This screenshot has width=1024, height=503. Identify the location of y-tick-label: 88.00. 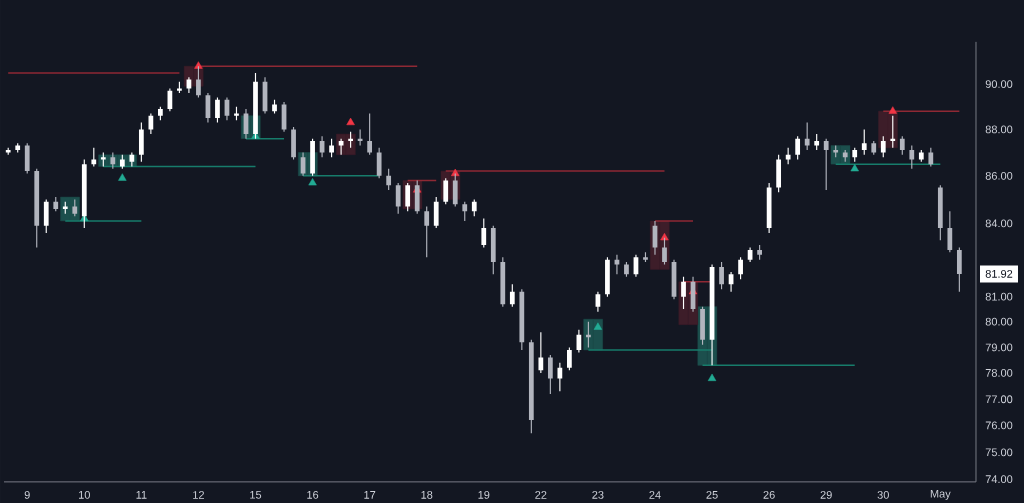
(999, 129).